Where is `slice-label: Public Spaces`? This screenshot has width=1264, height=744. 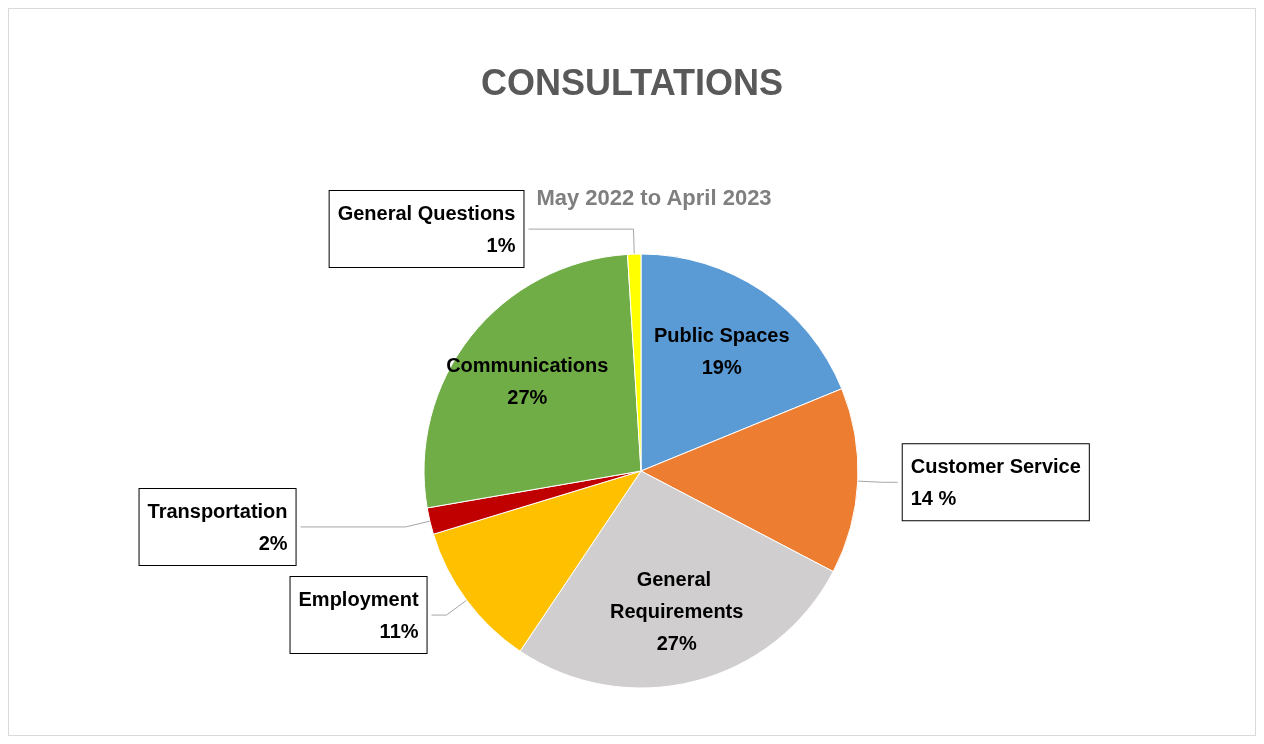 slice-label: Public Spaces is located at coordinates (721, 334).